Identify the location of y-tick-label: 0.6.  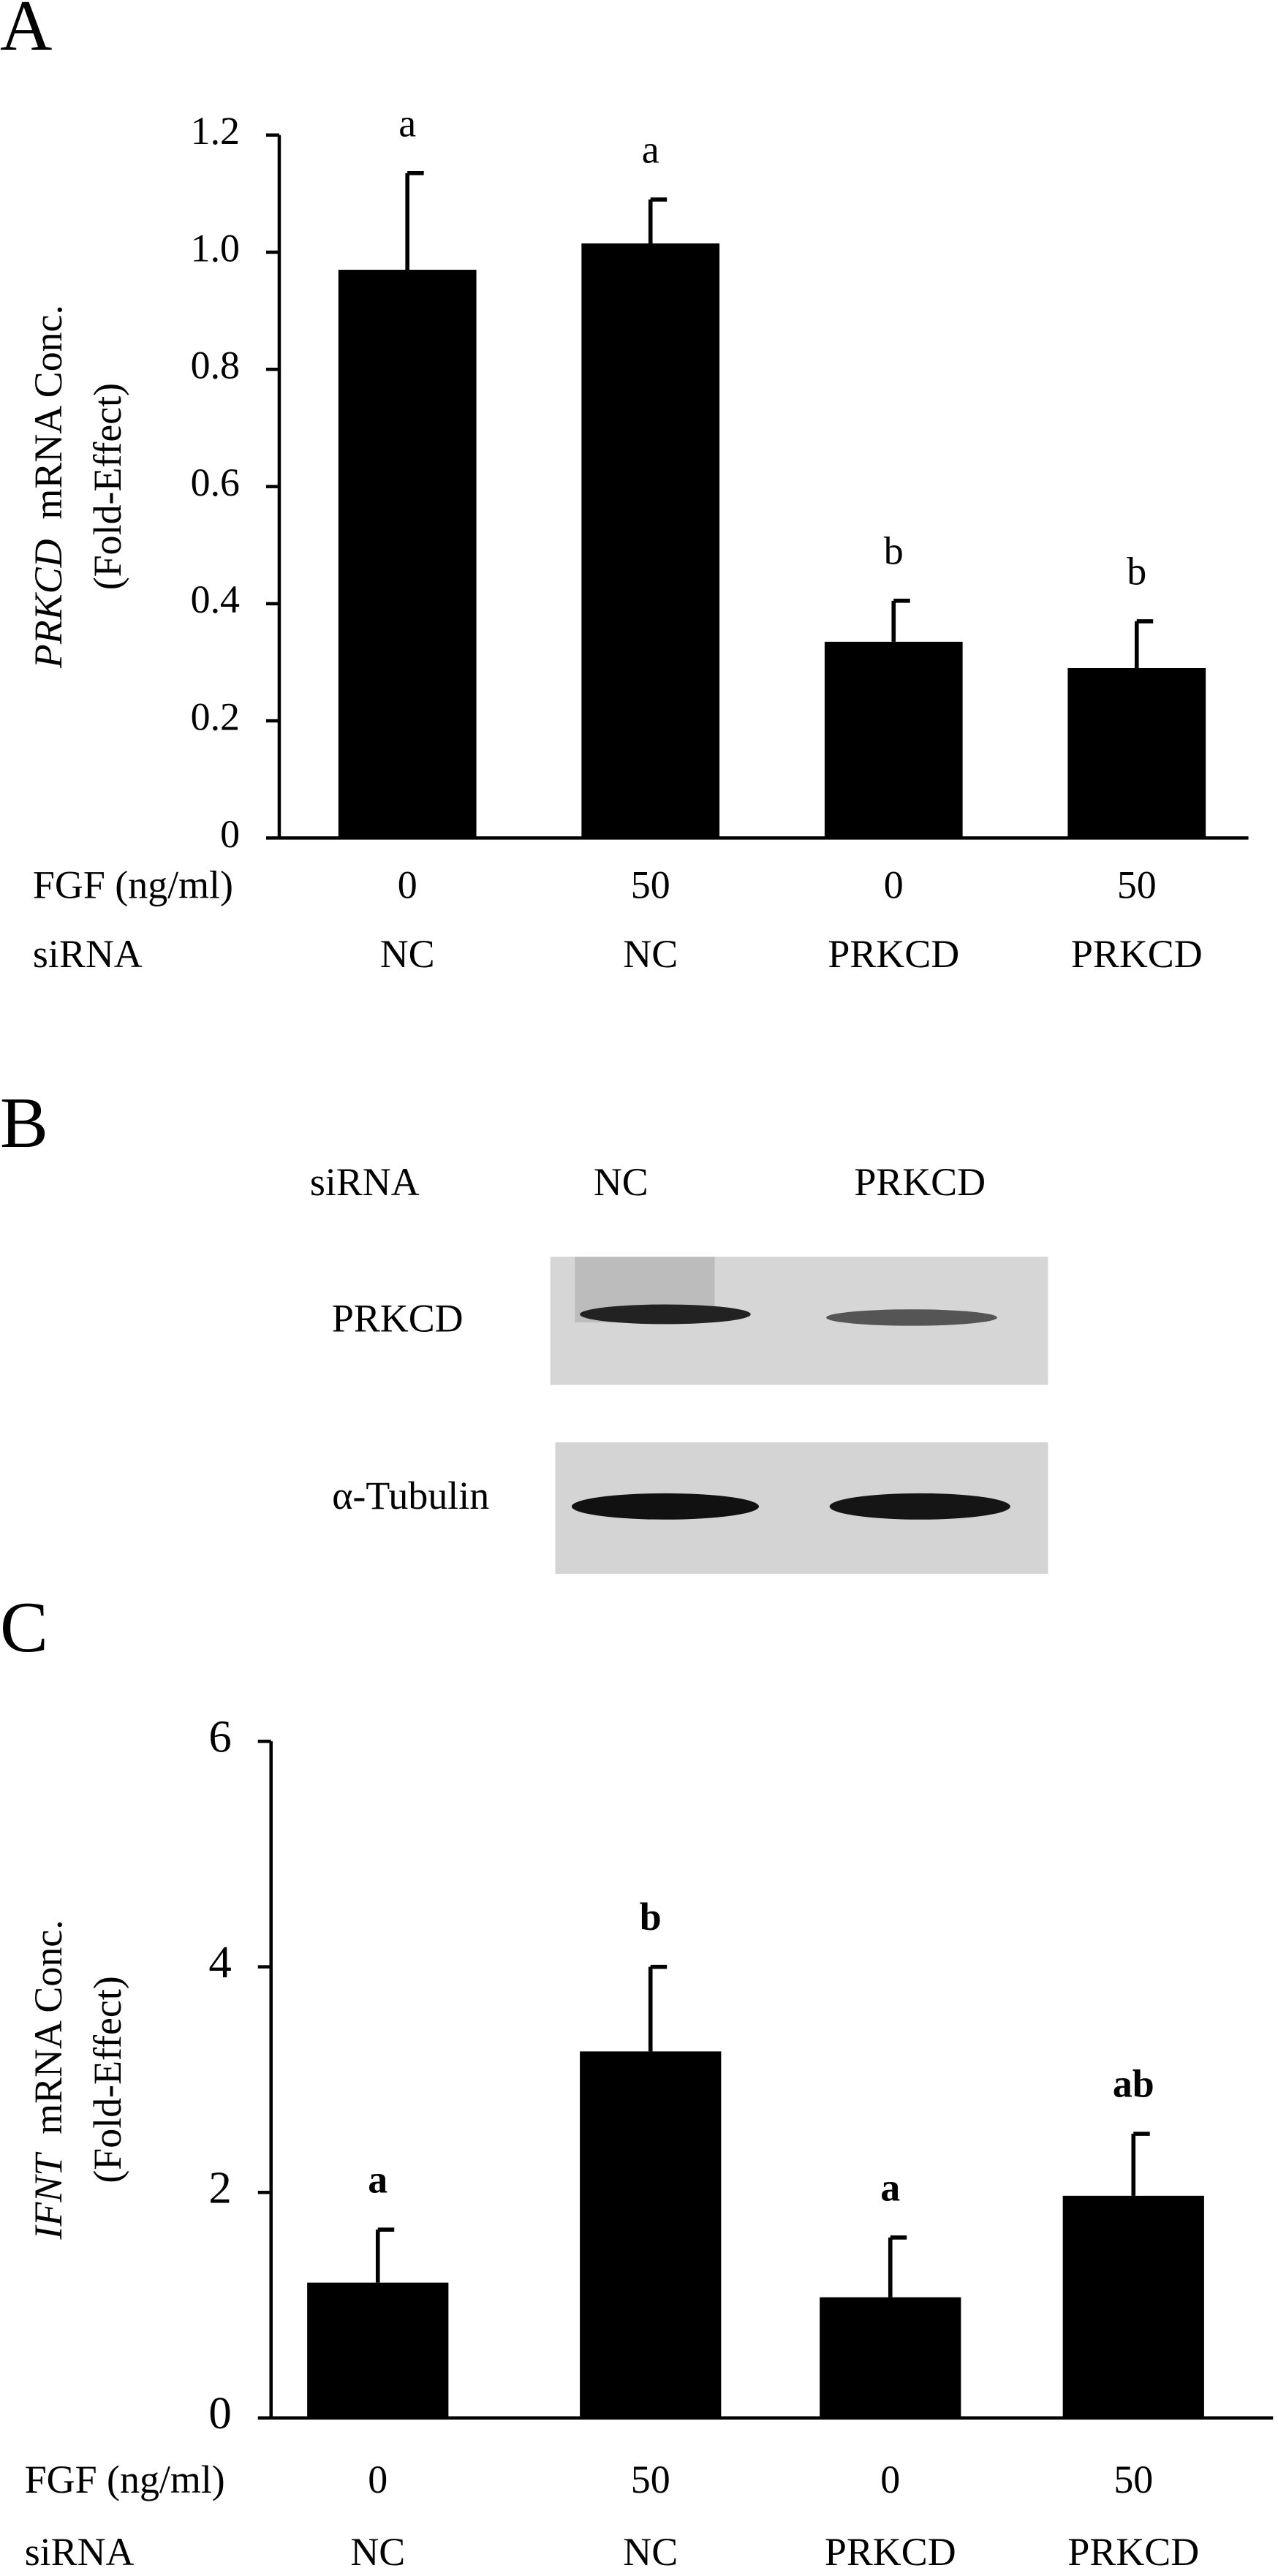
(215, 482).